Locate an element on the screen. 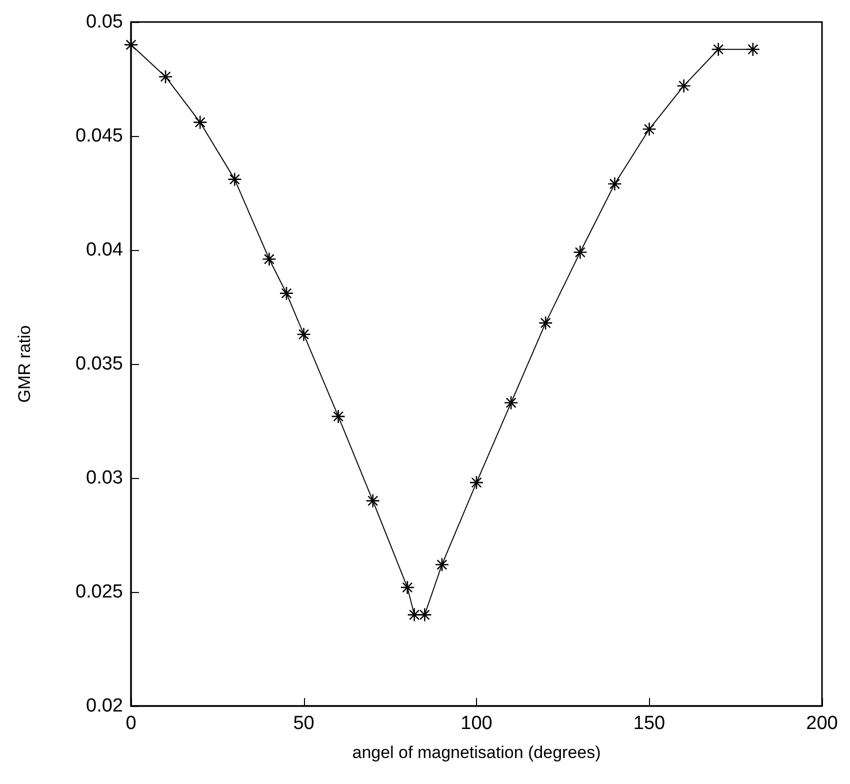  y-tick-label: 0.025 is located at coordinates (99, 592).